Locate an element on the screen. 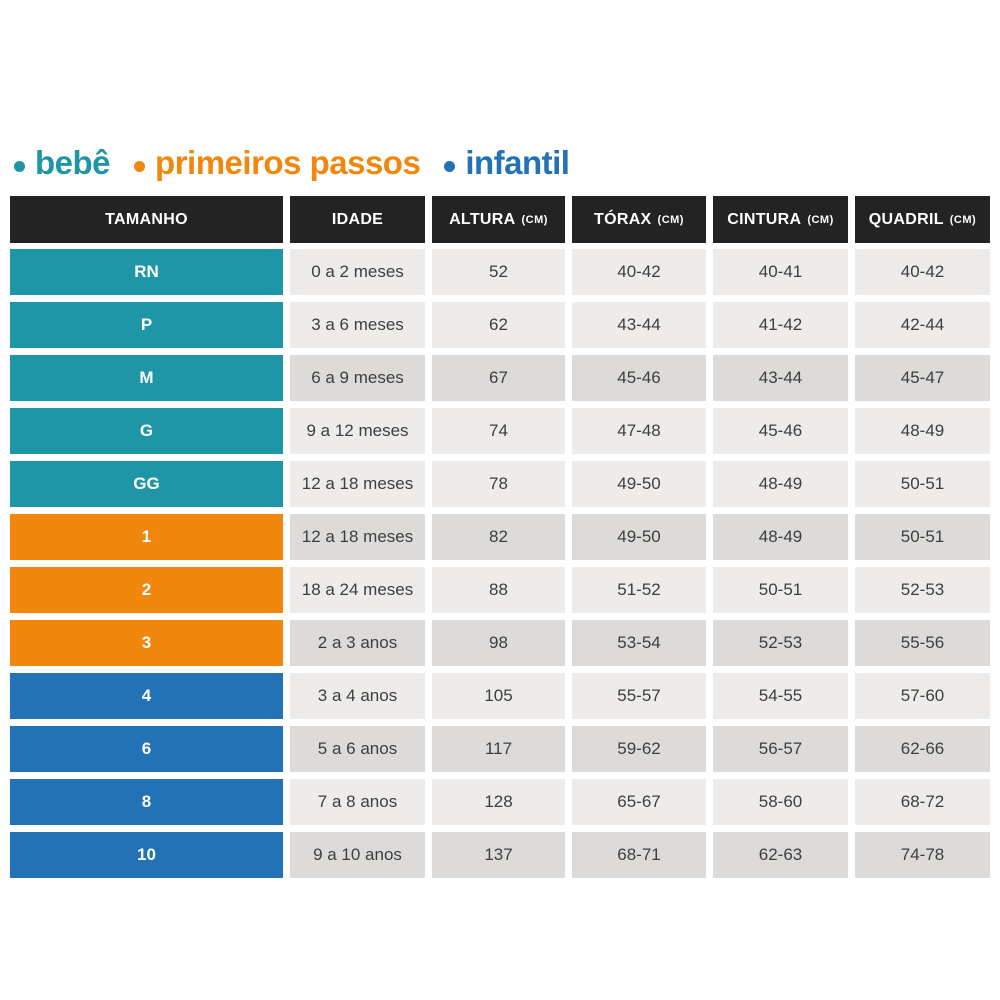 Image resolution: width=1000 pixels, height=1000 pixels. column-header-tamanho: TAMANHO is located at coordinates (146, 219).